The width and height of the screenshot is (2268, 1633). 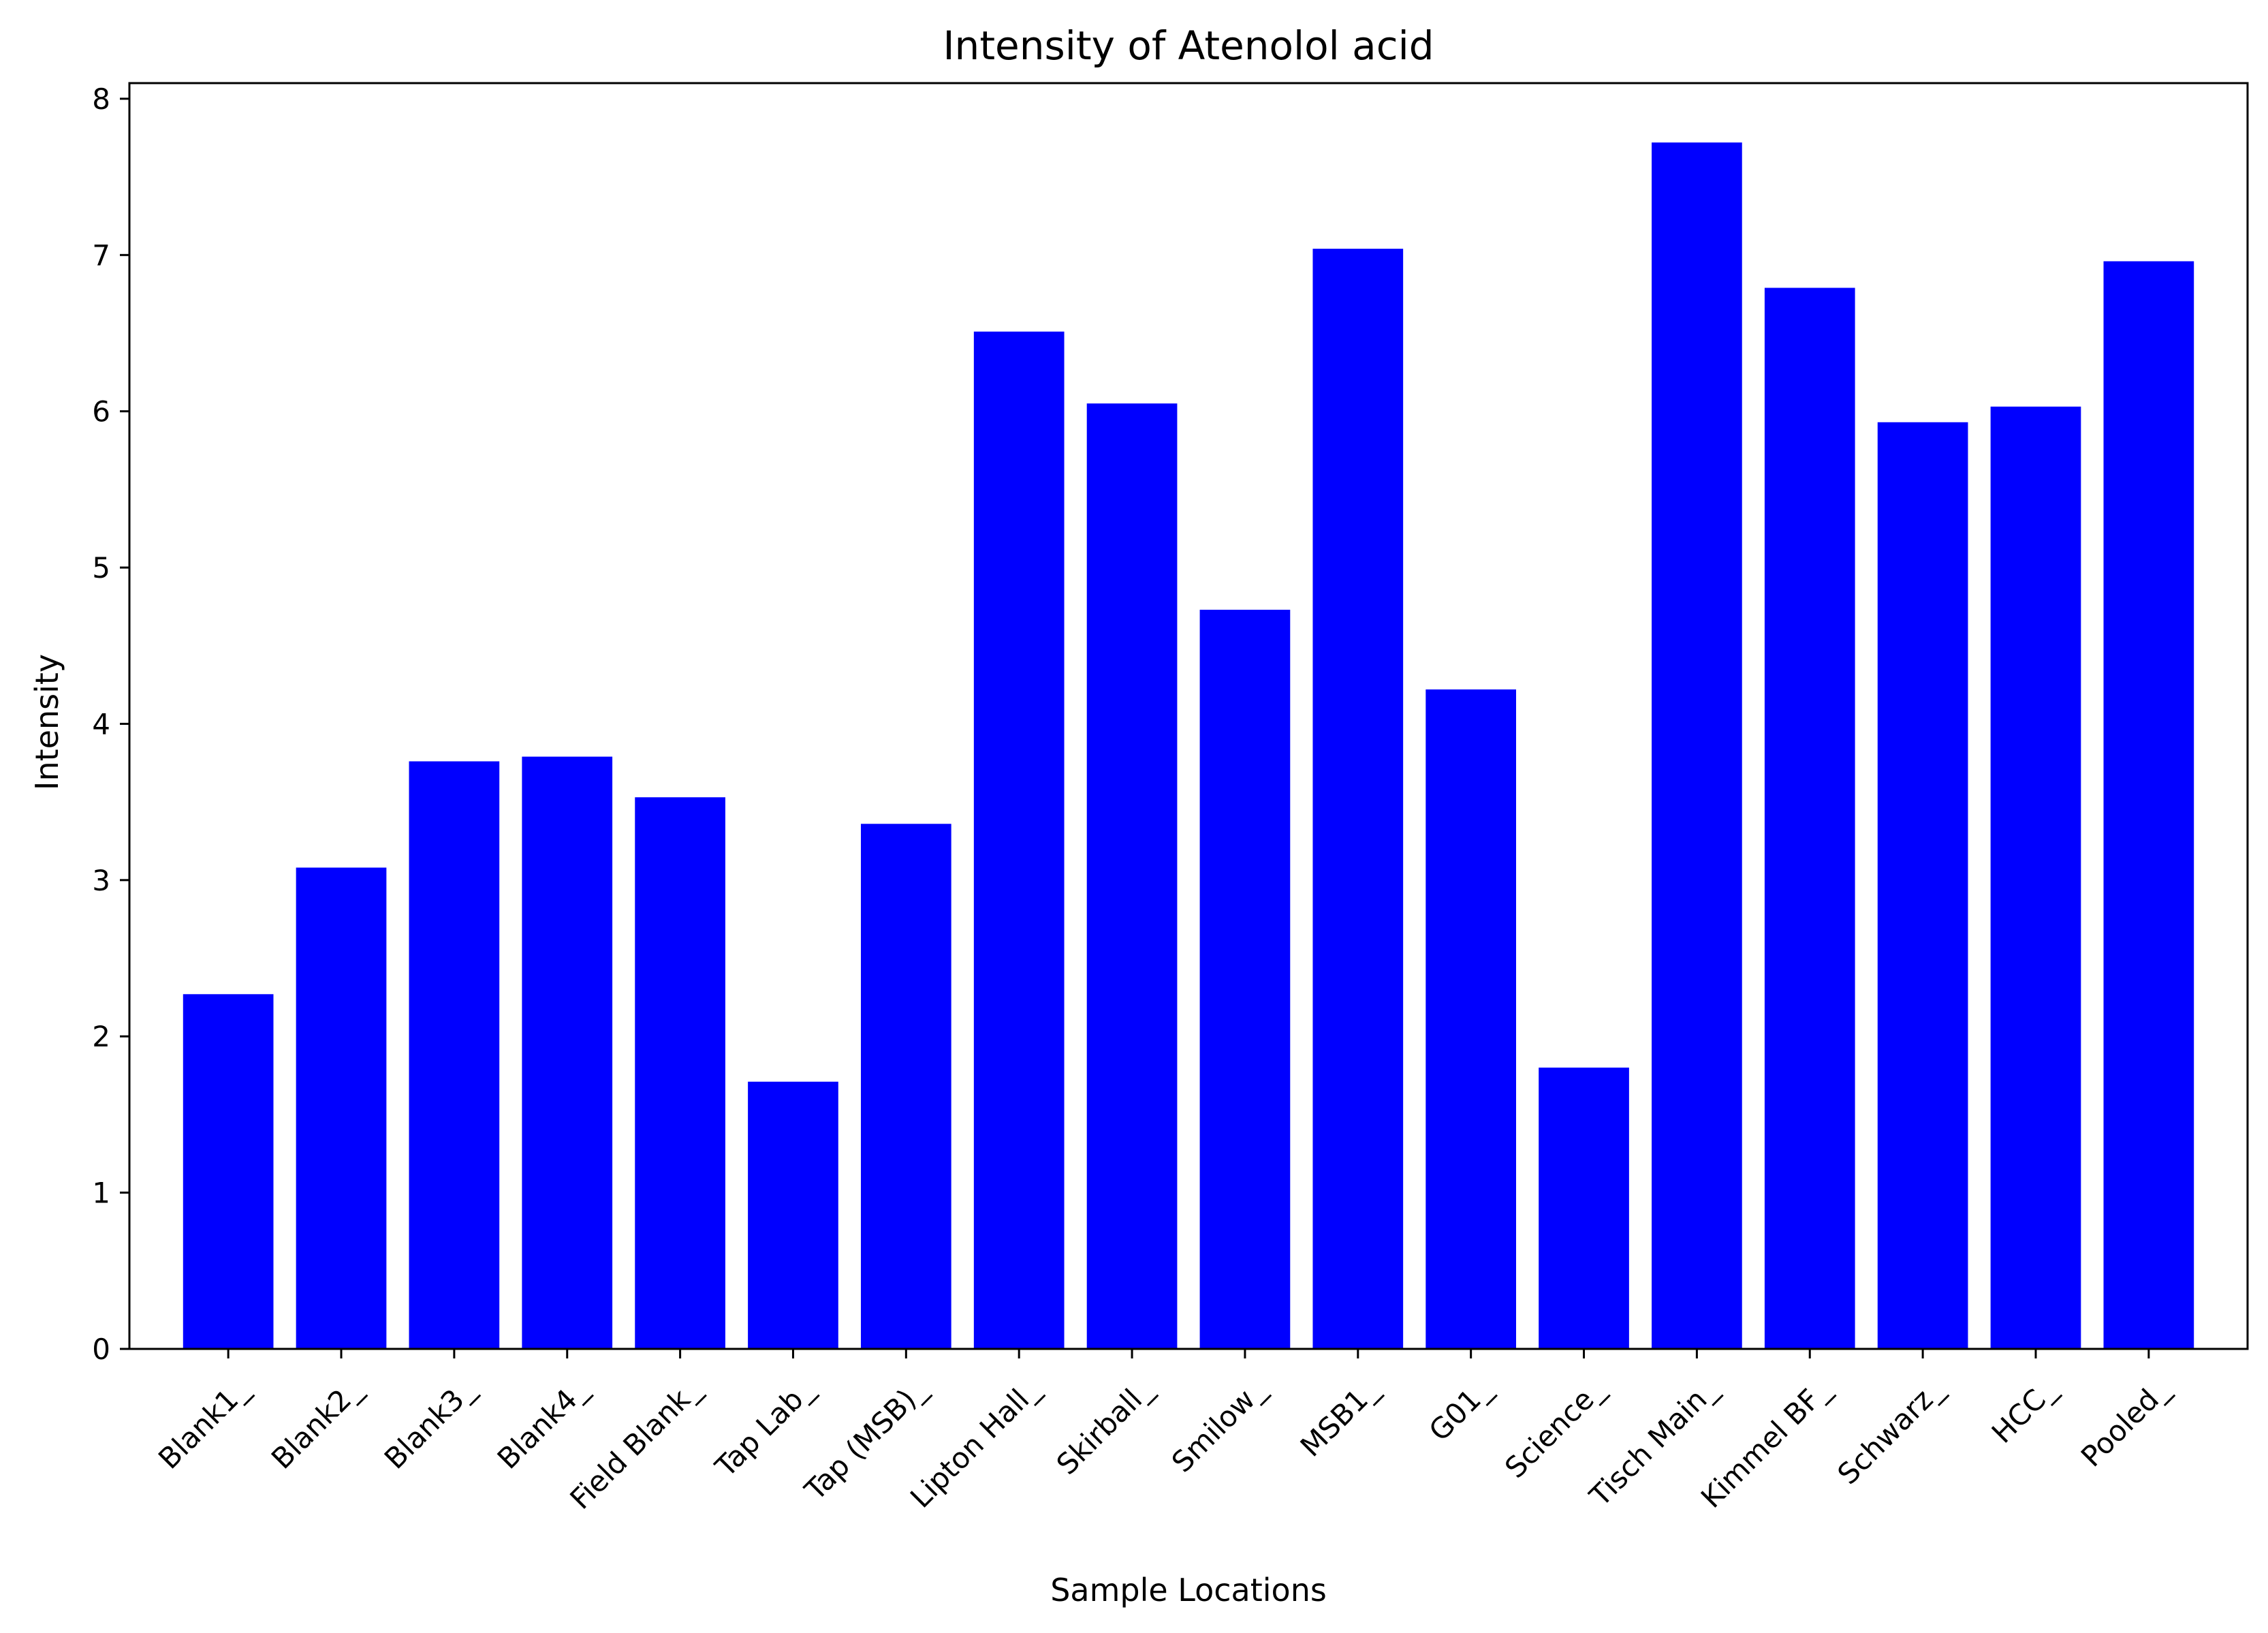 I want to click on y-tick-label-2: 2, so click(x=101, y=1036).